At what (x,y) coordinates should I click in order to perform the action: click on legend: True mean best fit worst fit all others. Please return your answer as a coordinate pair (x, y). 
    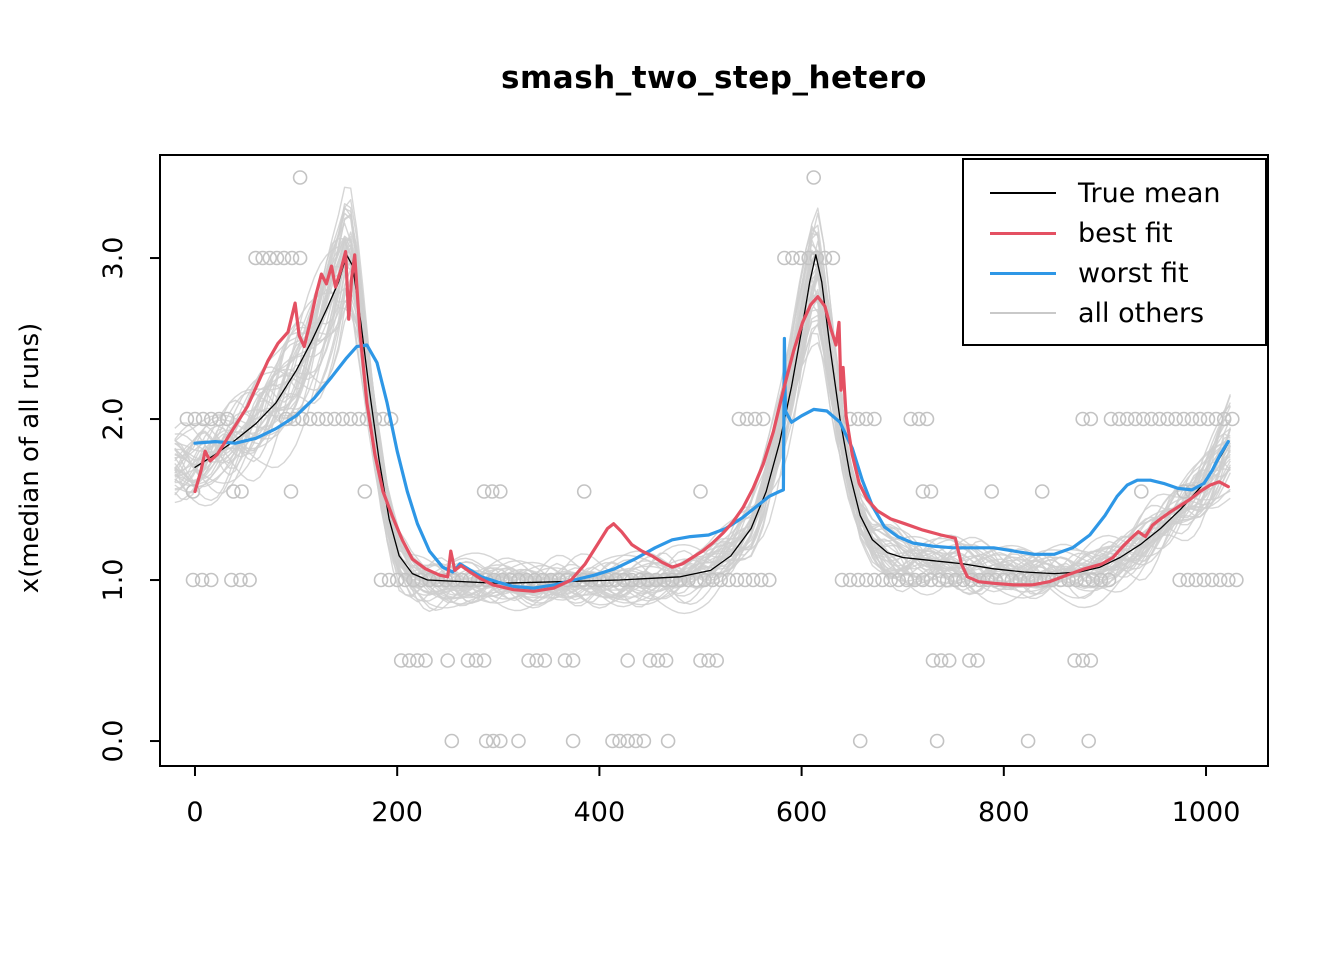
    Looking at the image, I should click on (1114, 252).